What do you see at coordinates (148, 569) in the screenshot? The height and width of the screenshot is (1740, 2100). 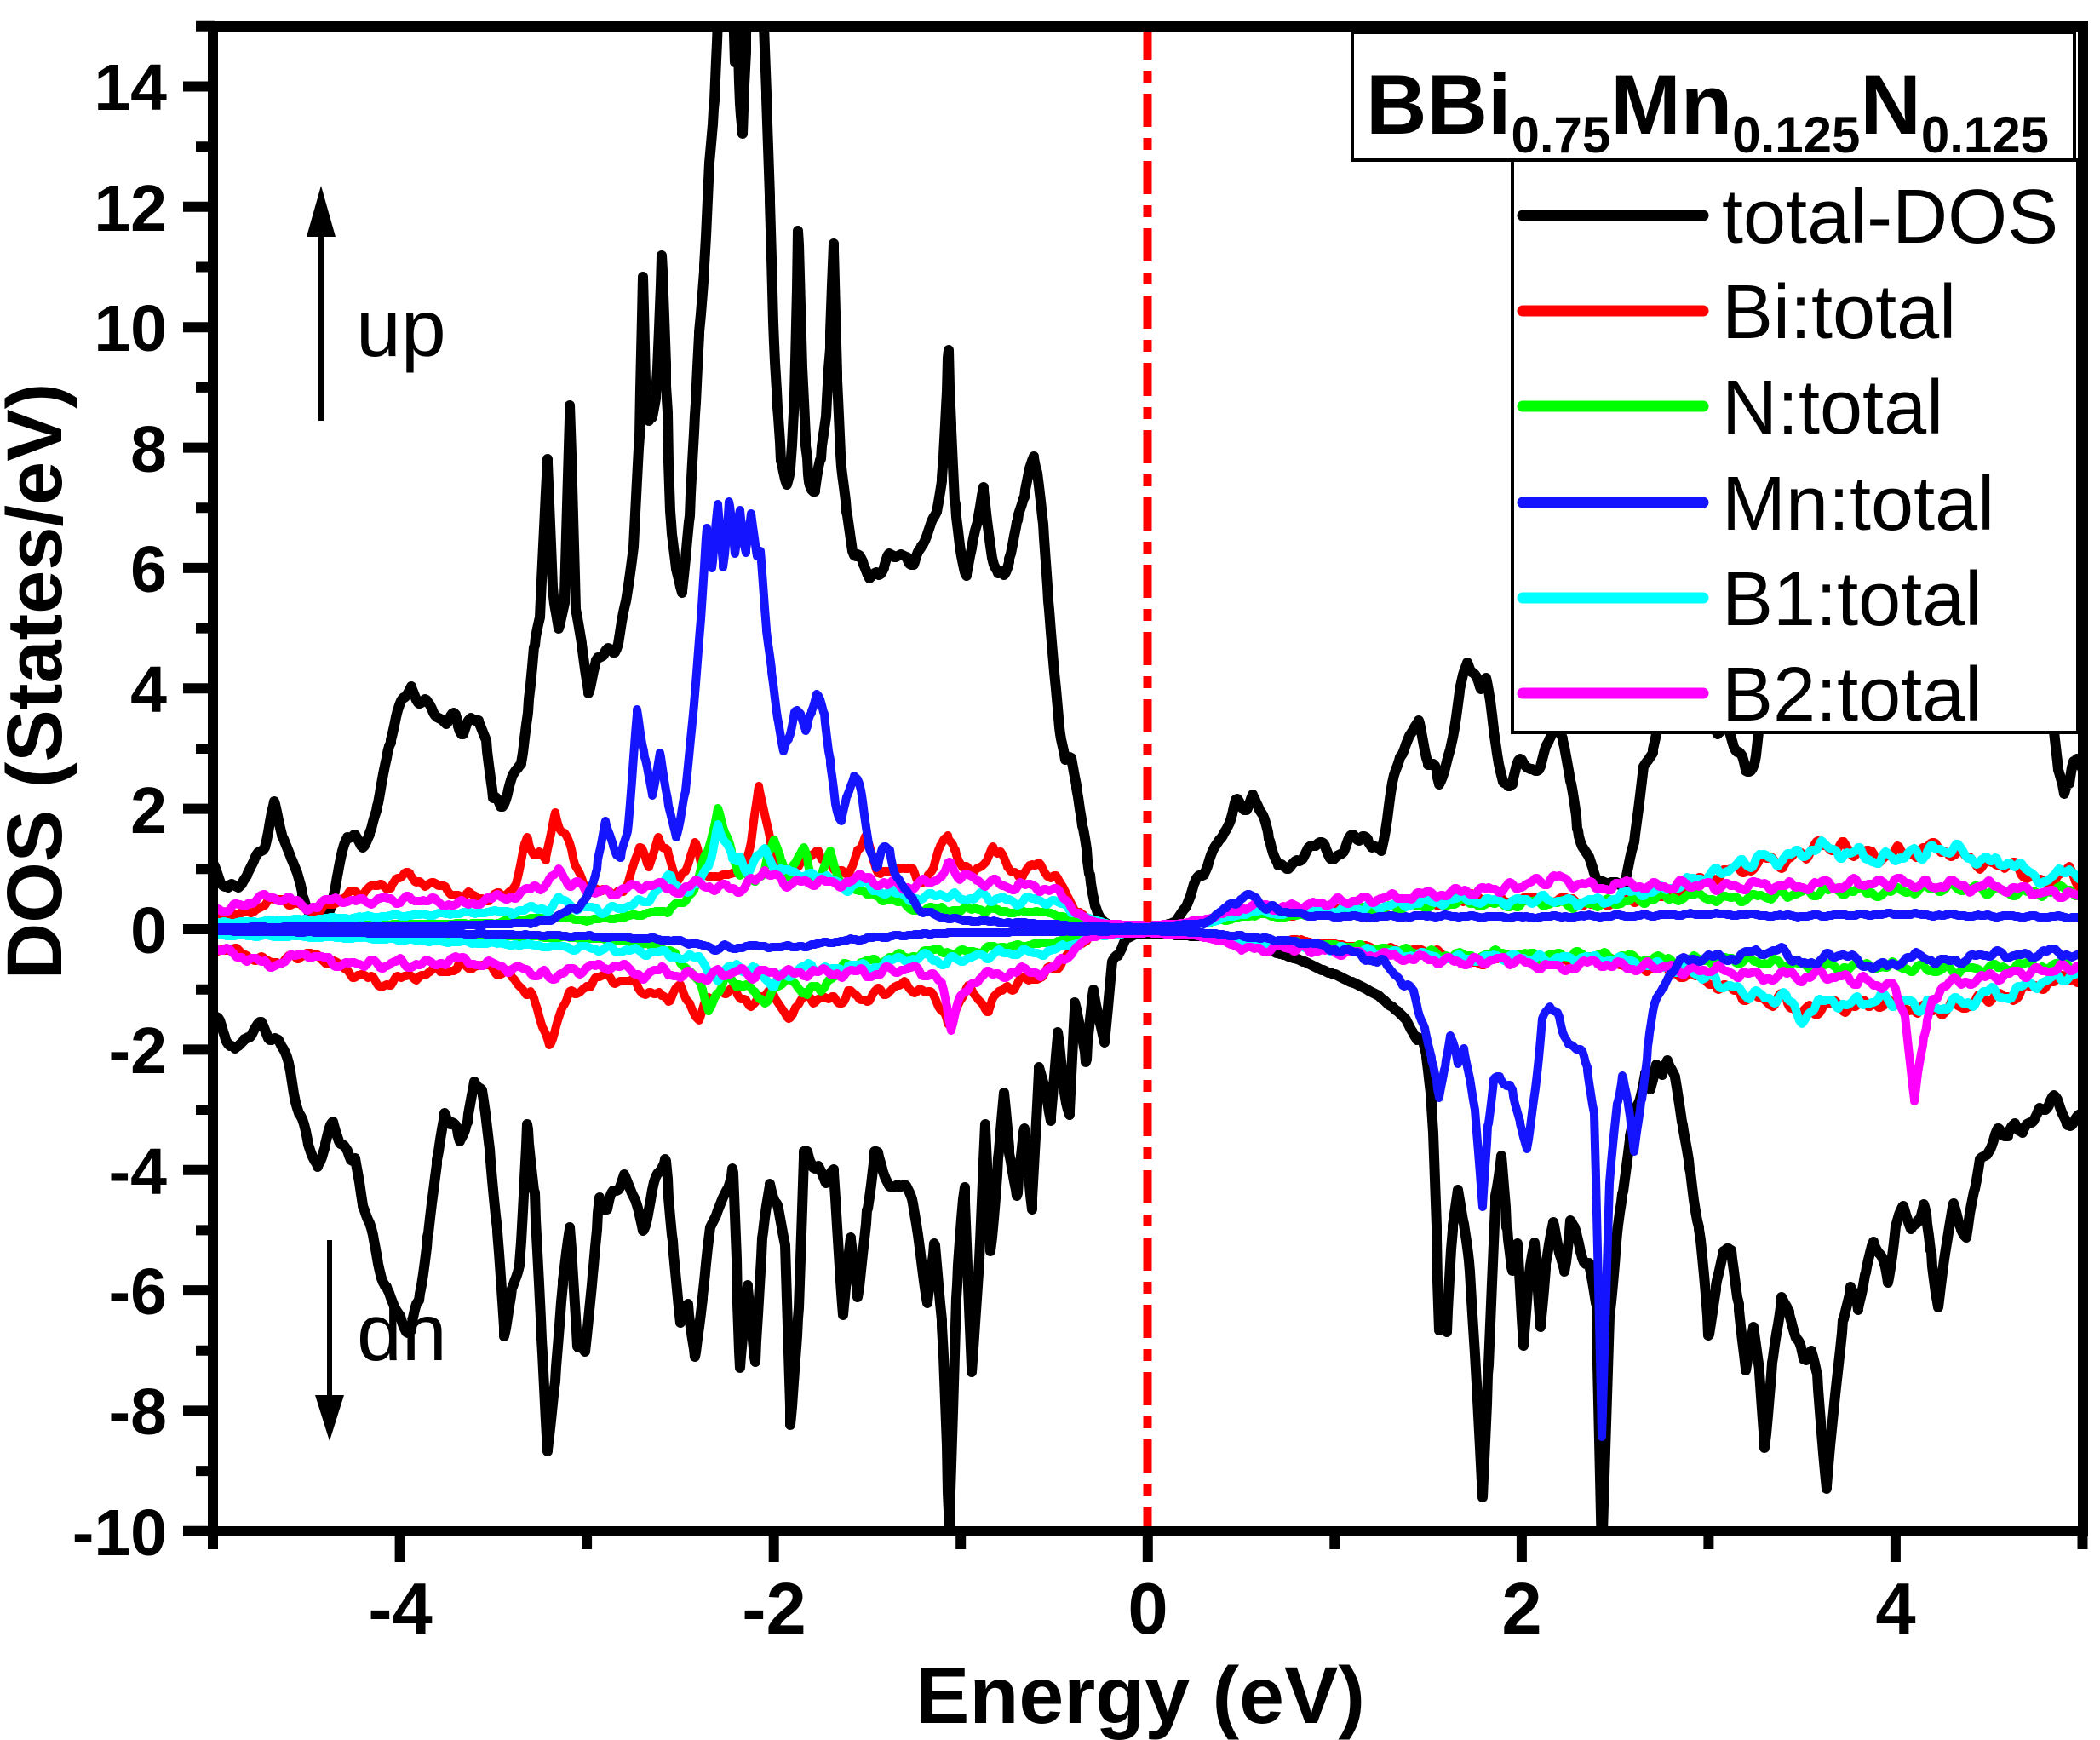 I see `svg-text: 6` at bounding box center [148, 569].